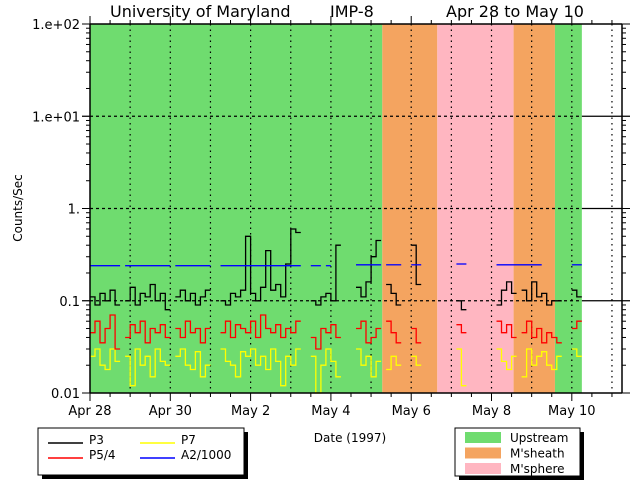  What do you see at coordinates (491, 411) in the screenshot?
I see `x-tick-label: May 8` at bounding box center [491, 411].